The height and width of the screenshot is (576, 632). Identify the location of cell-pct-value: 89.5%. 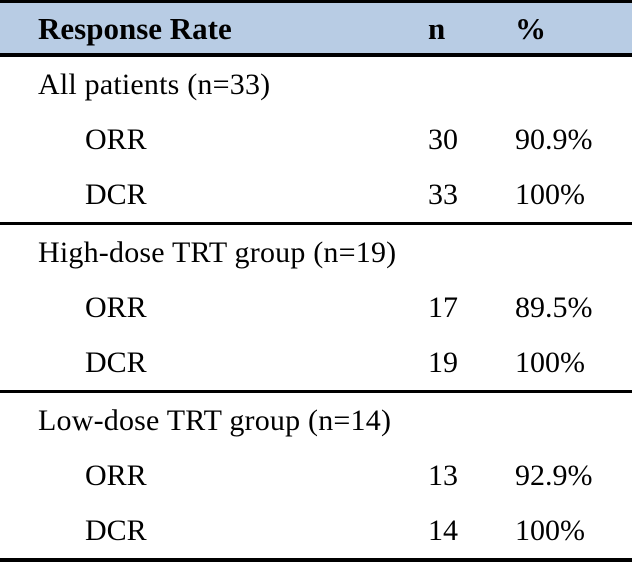
(554, 307).